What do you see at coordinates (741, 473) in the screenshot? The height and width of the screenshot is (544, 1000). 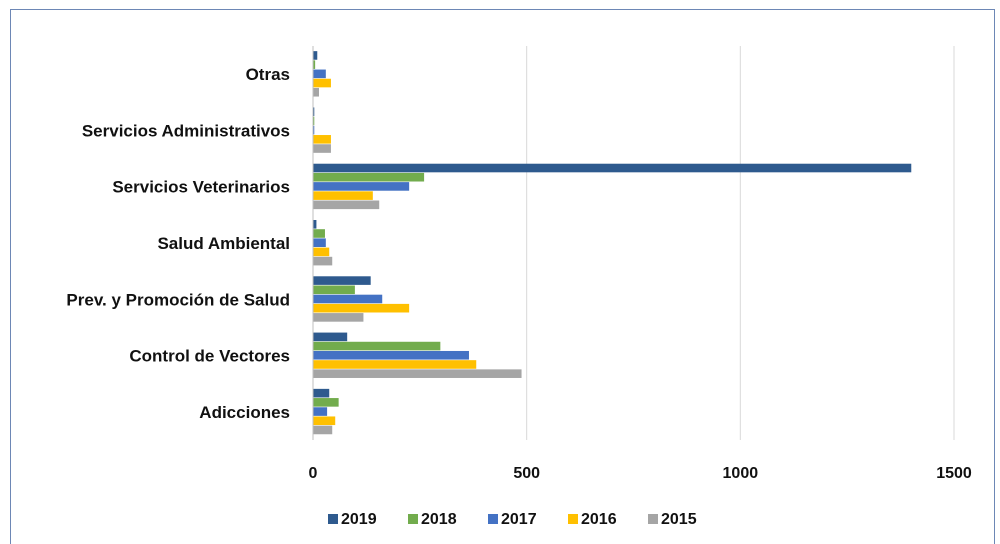 I see `tick-label: 1000` at bounding box center [741, 473].